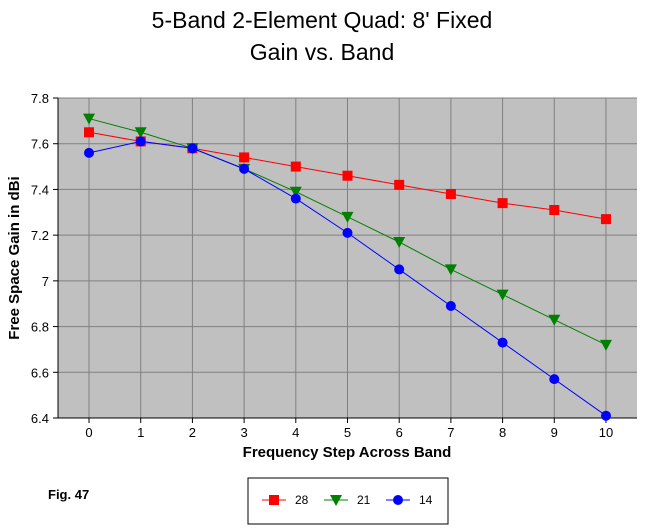 This screenshot has height=529, width=645. What do you see at coordinates (40, 327) in the screenshot?
I see `y-tick-label: 6.8` at bounding box center [40, 327].